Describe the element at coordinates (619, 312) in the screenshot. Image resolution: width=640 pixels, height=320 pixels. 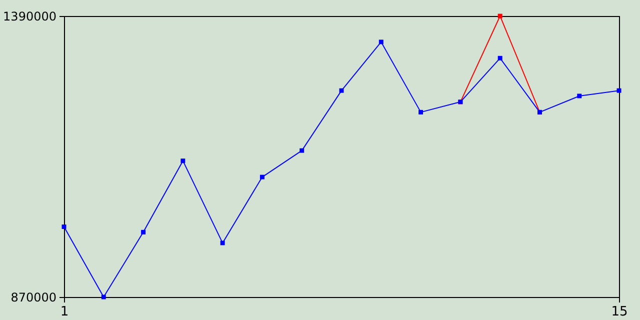
I see `x-tick-label: 15` at that location.